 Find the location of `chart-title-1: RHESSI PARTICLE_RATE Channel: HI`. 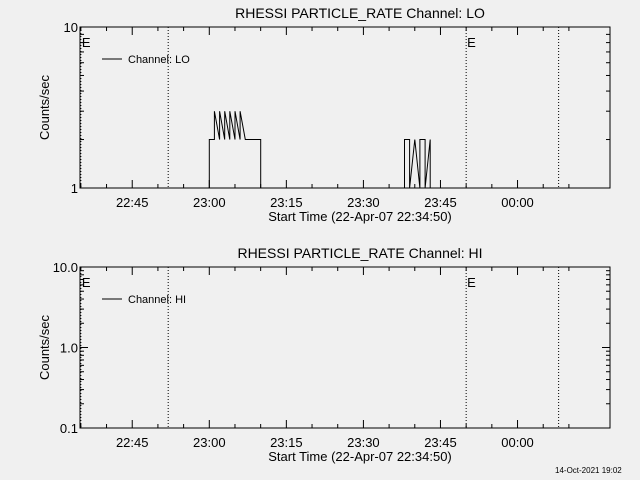

chart-title-1: RHESSI PARTICLE_RATE Channel: HI is located at coordinates (359, 253).